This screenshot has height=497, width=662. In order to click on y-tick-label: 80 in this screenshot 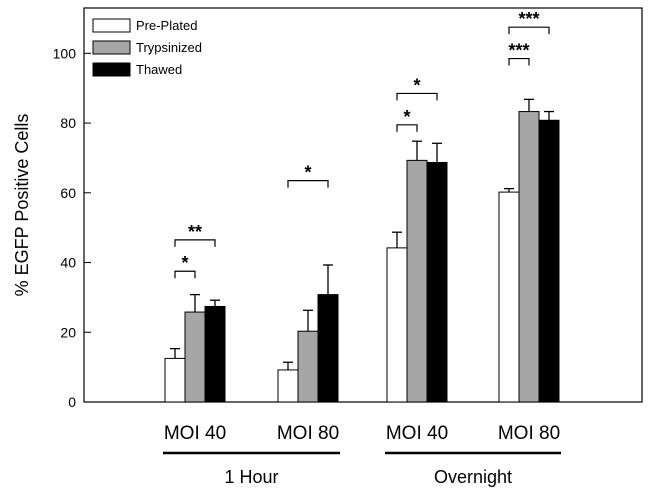, I will do `click(68, 123)`.